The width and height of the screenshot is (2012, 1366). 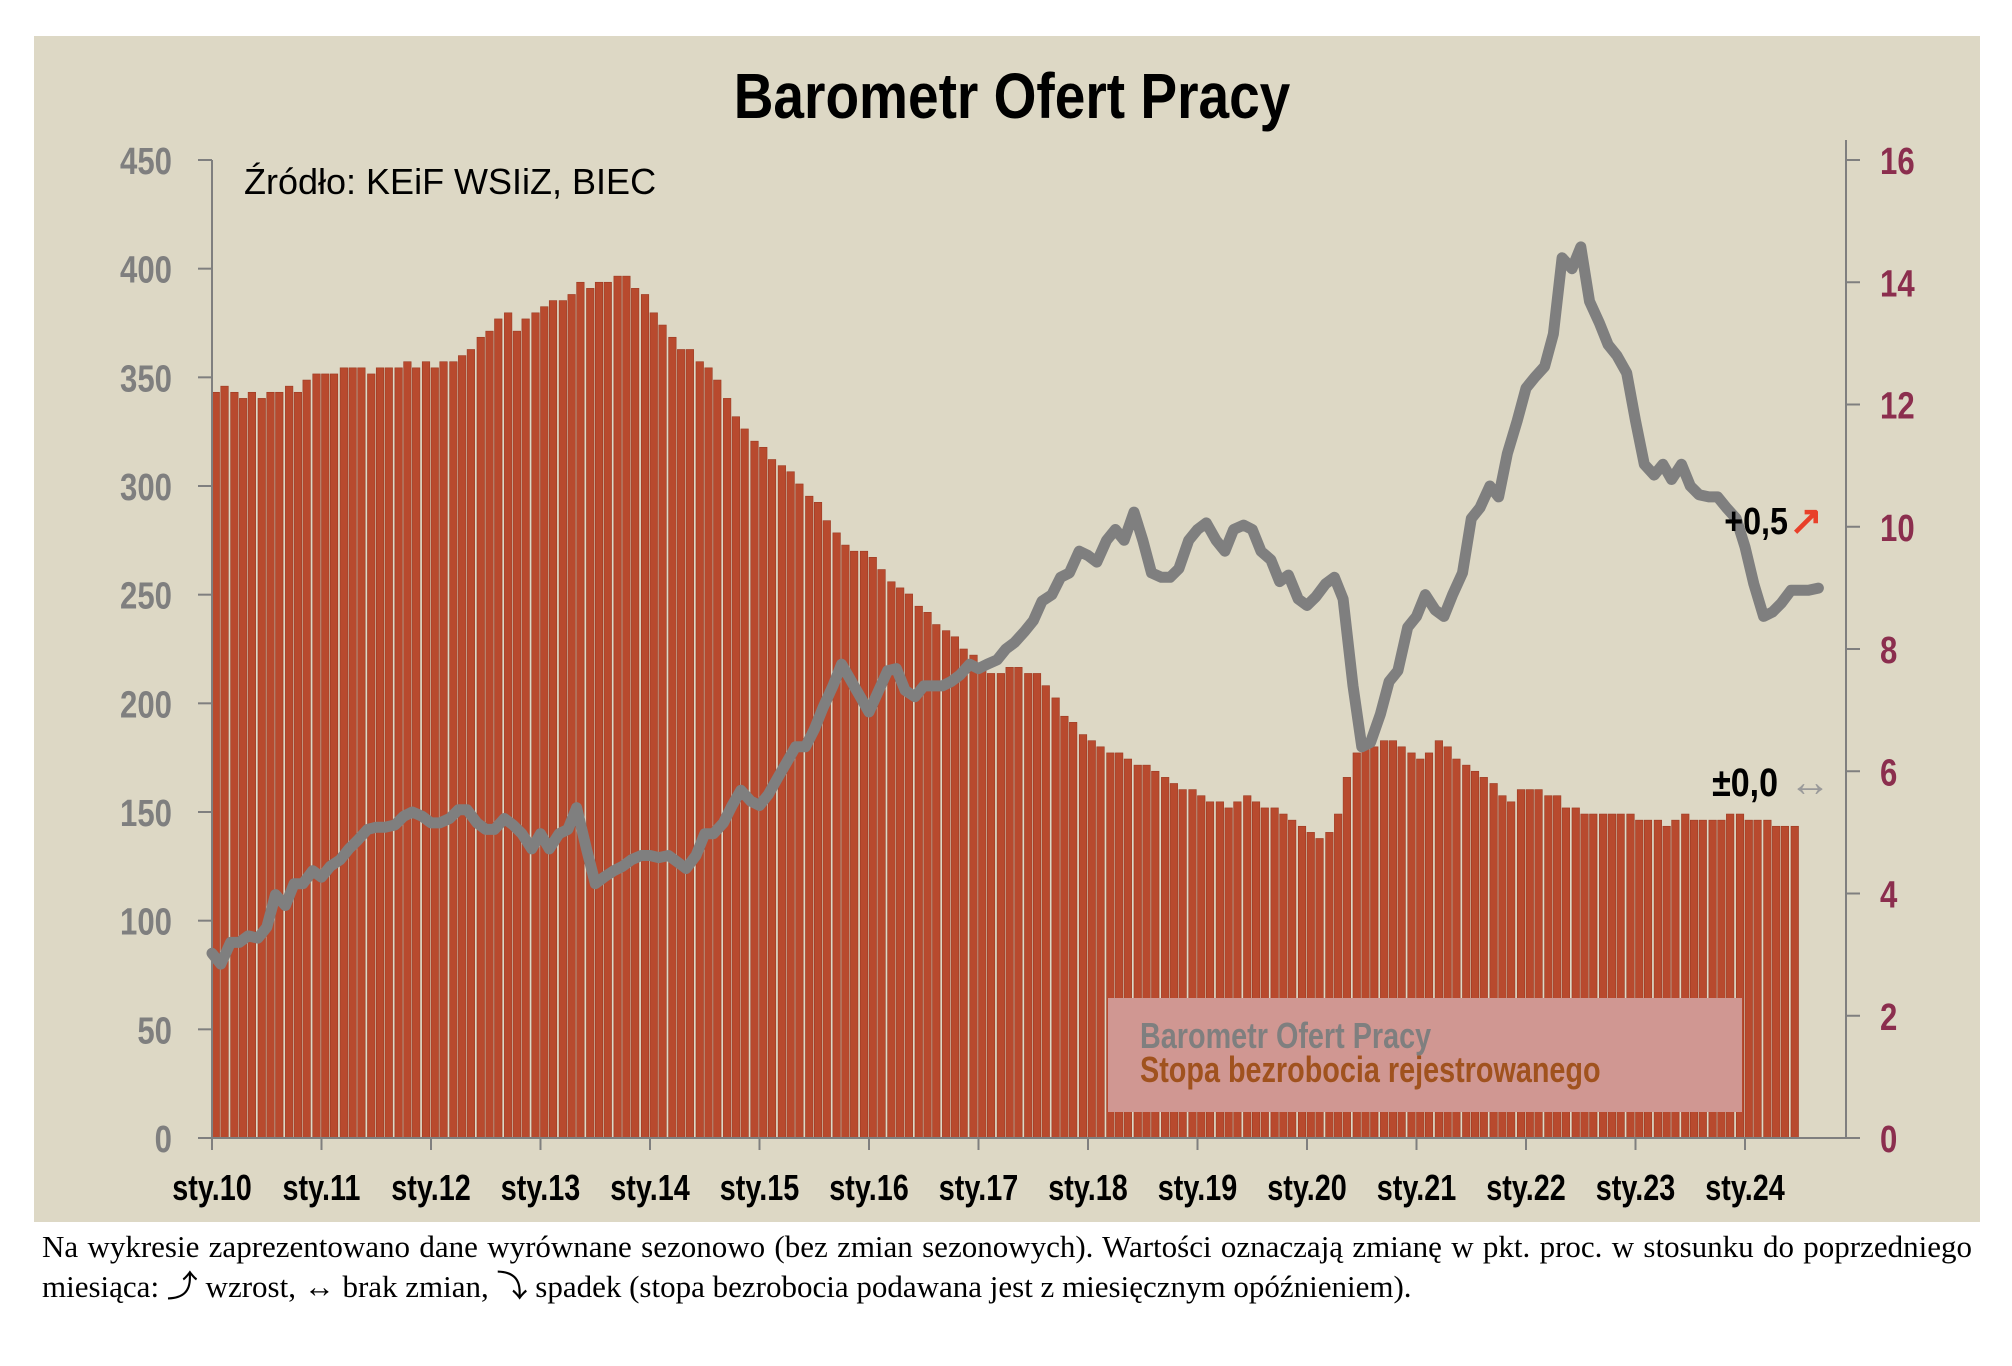 I want to click on legend-box, so click(x=1425, y=1055).